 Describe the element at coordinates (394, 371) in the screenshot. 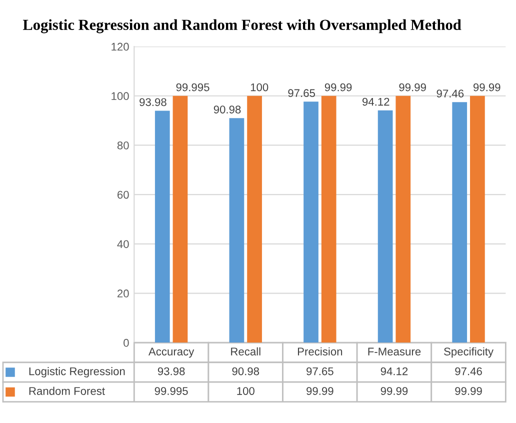

I see `text: 94.12` at that location.